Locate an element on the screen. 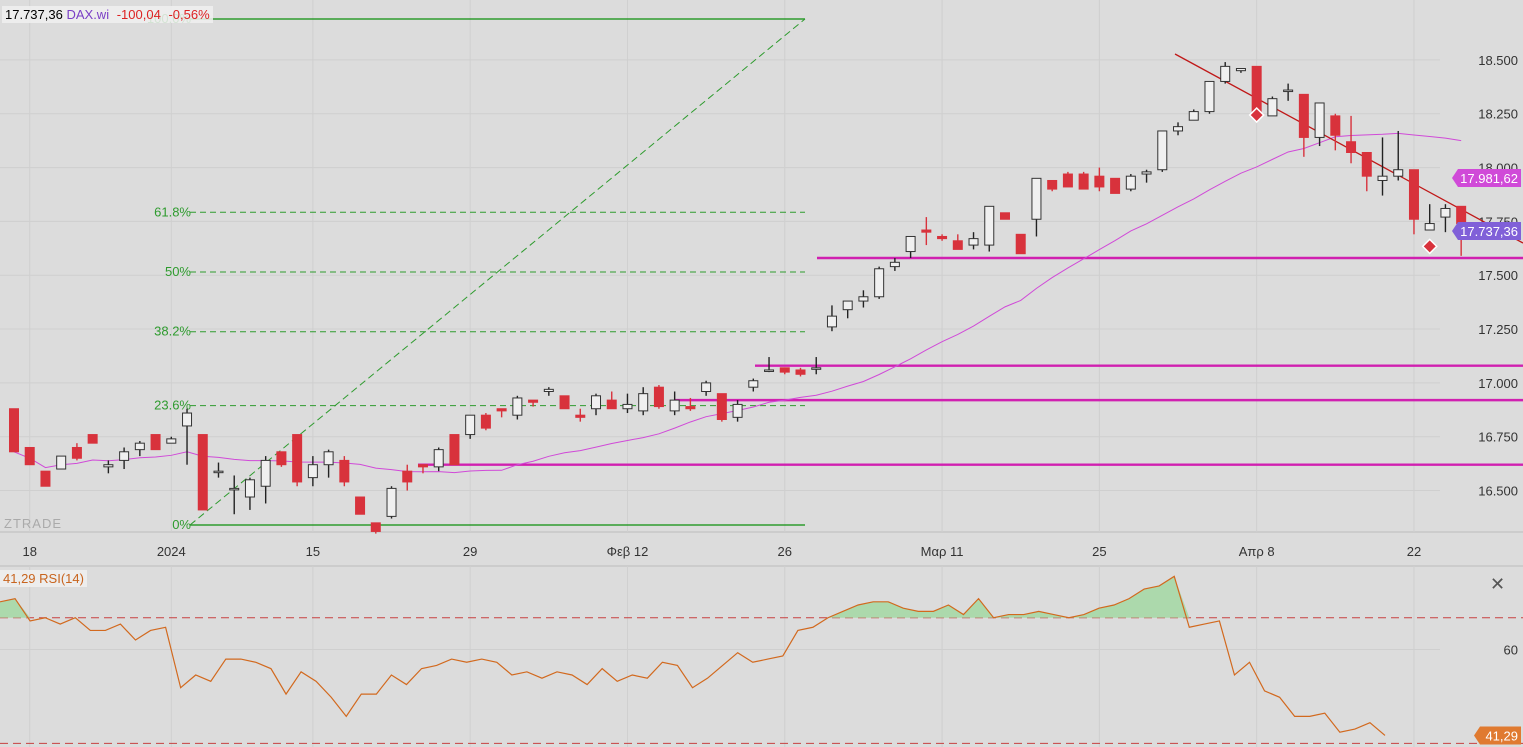 The width and height of the screenshot is (1523, 747). ma-price-tag-text: 17.981,62 is located at coordinates (1489, 178).